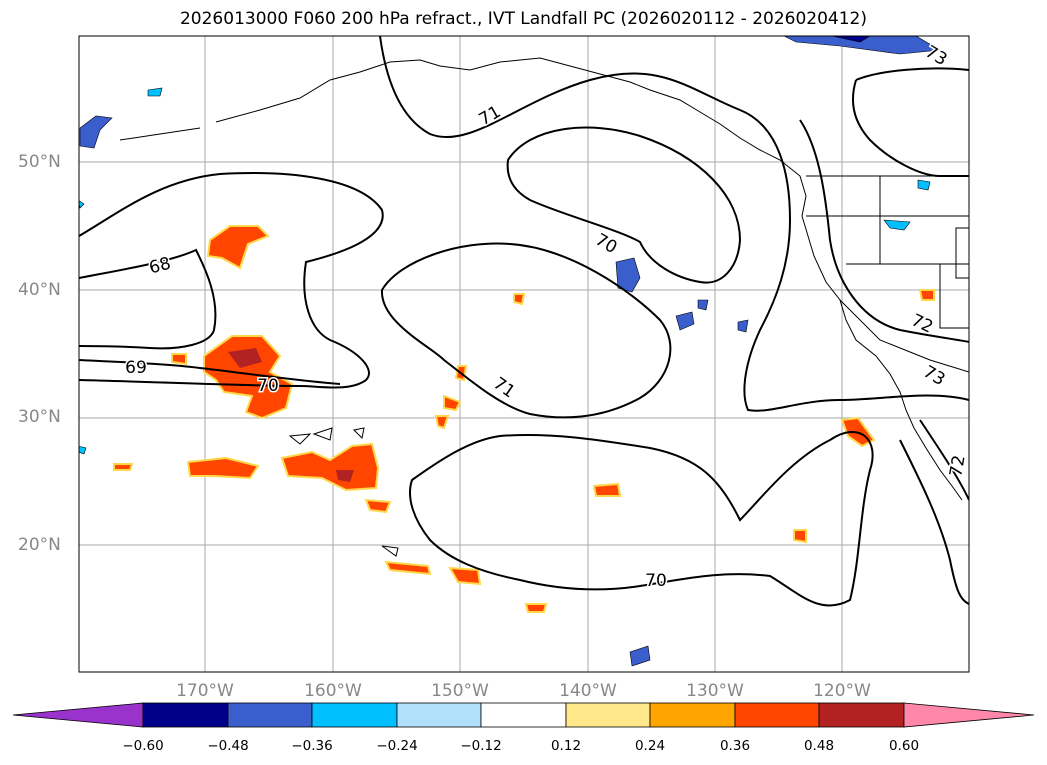 Image resolution: width=1047 pixels, height=765 pixels. What do you see at coordinates (588, 691) in the screenshot?
I see `lon-label-140w: 140°W` at bounding box center [588, 691].